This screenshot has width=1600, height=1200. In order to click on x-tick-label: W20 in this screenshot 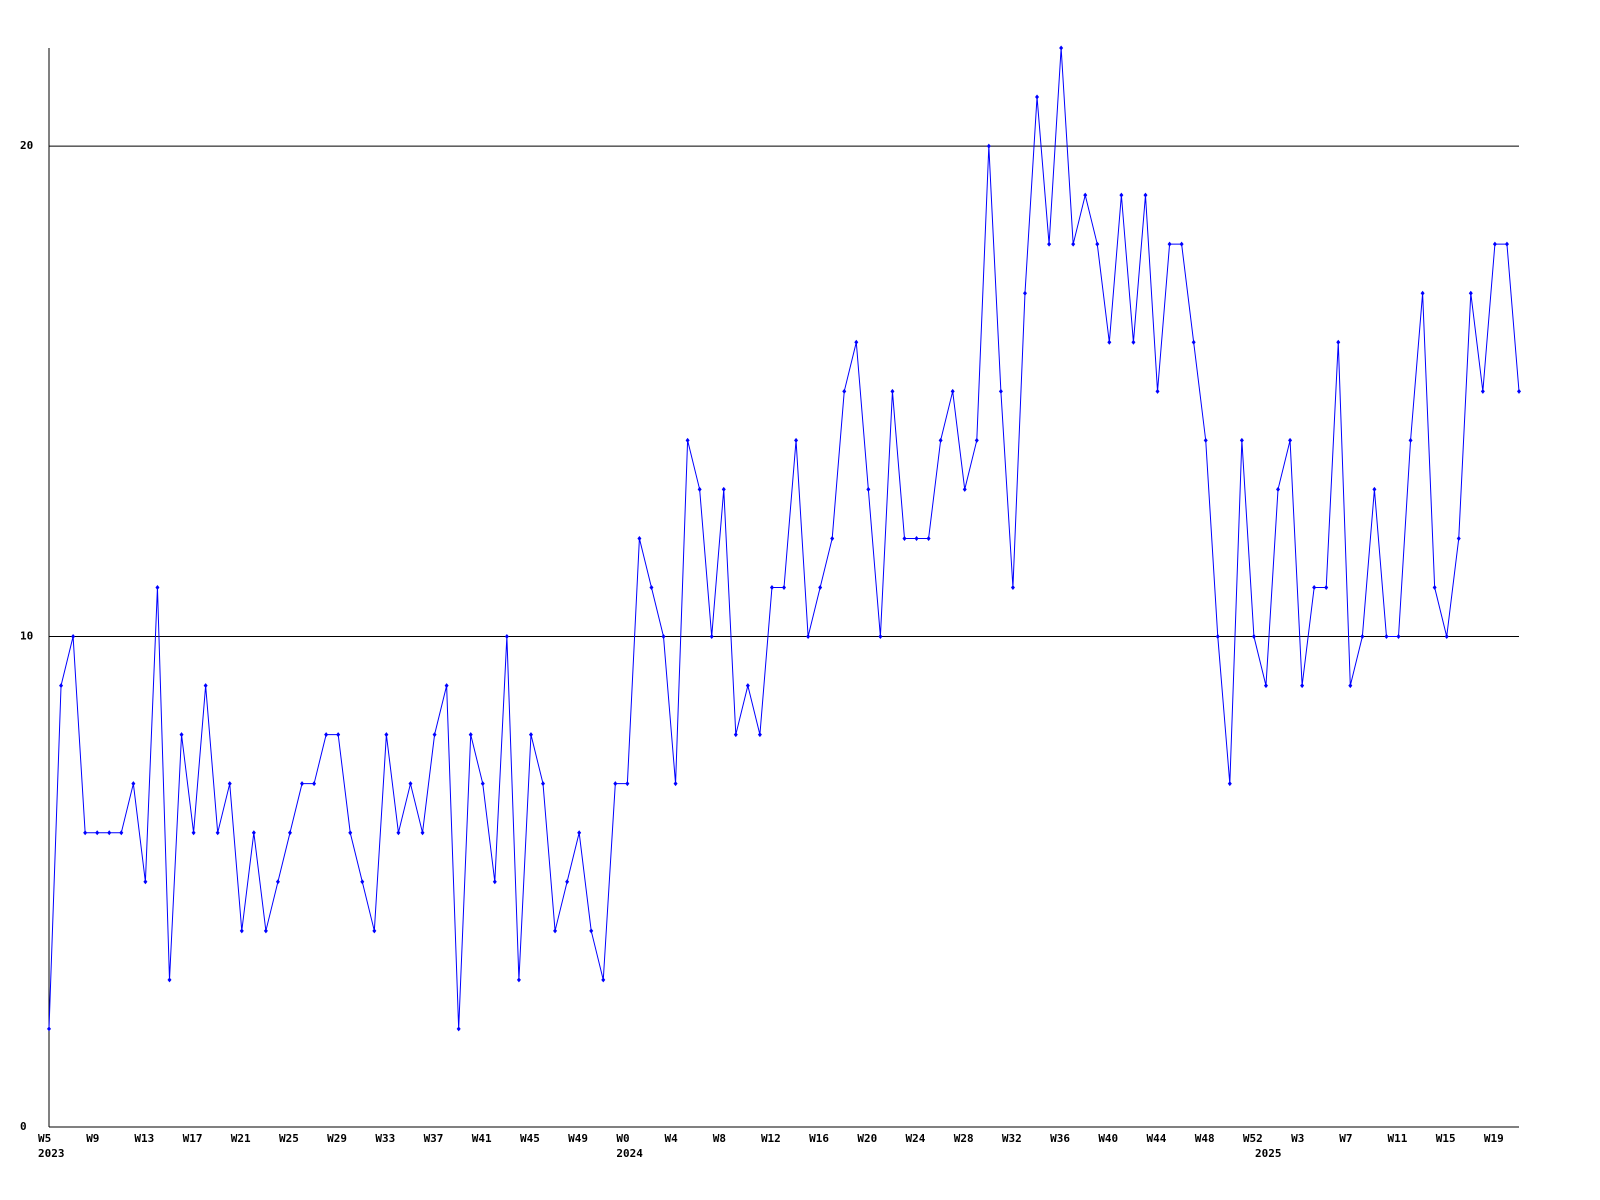, I will do `click(867, 1138)`.